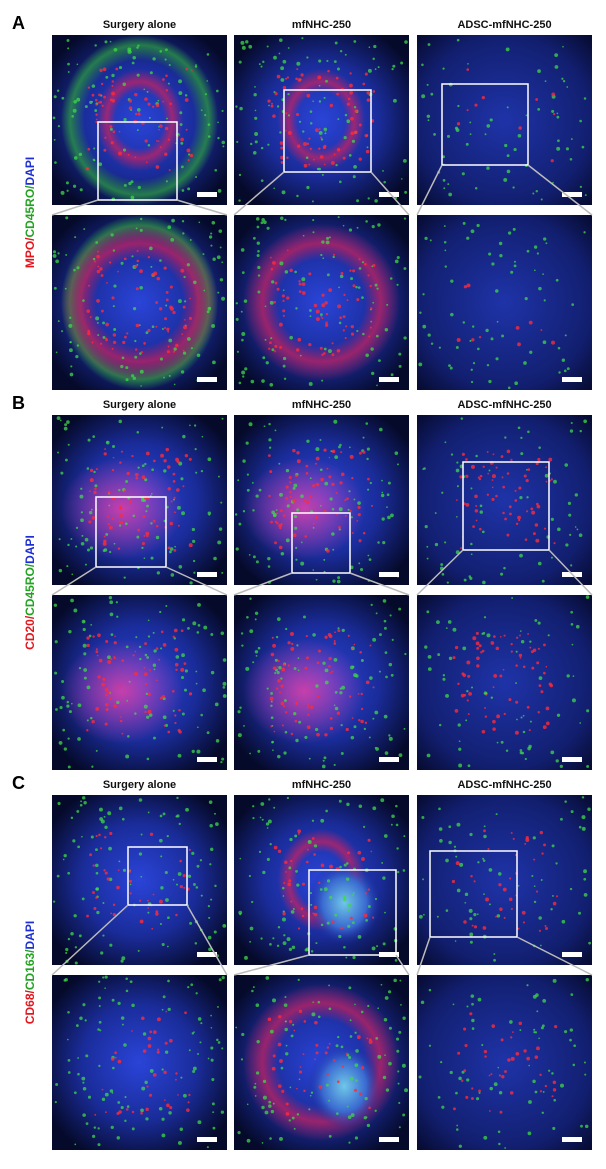  Describe the element at coordinates (30, 632) in the screenshot. I see `stain-part: CD20/` at that location.